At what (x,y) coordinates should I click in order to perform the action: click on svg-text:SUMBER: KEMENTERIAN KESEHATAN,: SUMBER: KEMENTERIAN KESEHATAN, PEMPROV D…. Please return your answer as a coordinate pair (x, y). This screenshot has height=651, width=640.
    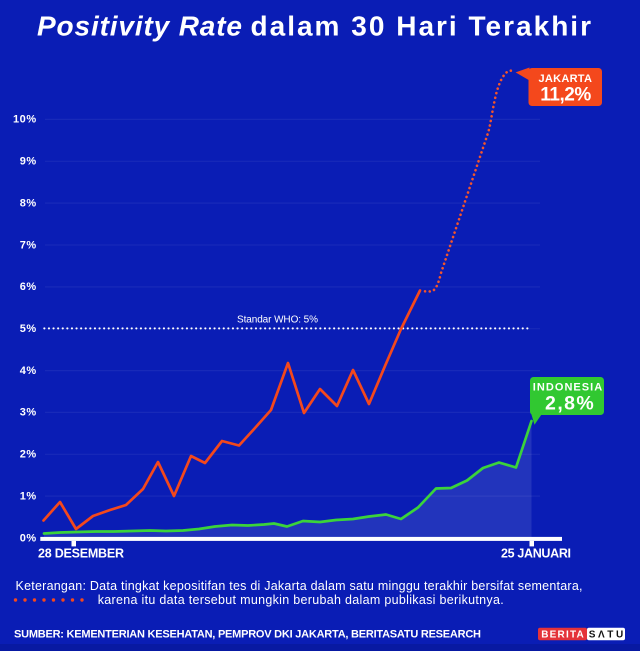
    Looking at the image, I should click on (247, 635).